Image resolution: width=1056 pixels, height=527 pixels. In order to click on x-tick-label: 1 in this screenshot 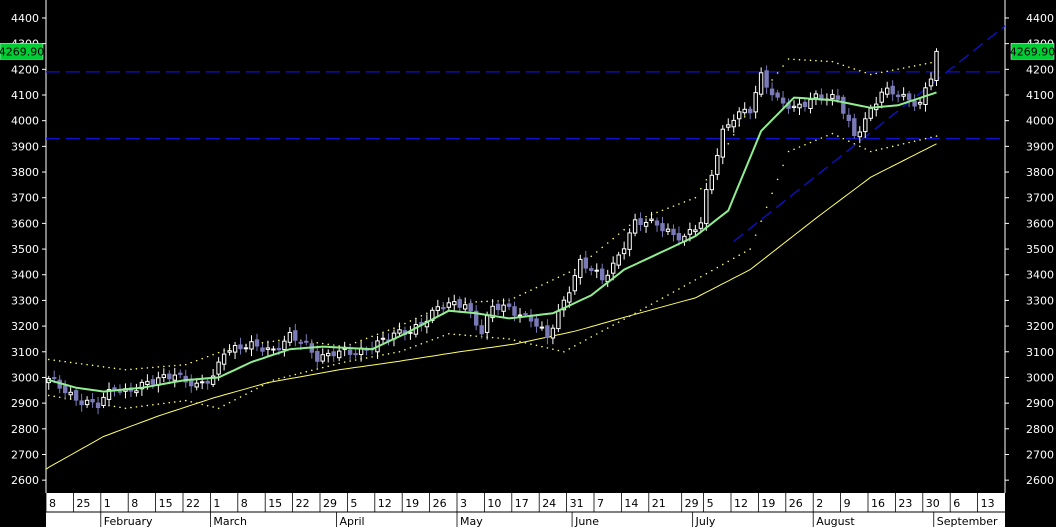, I will do `click(107, 503)`.